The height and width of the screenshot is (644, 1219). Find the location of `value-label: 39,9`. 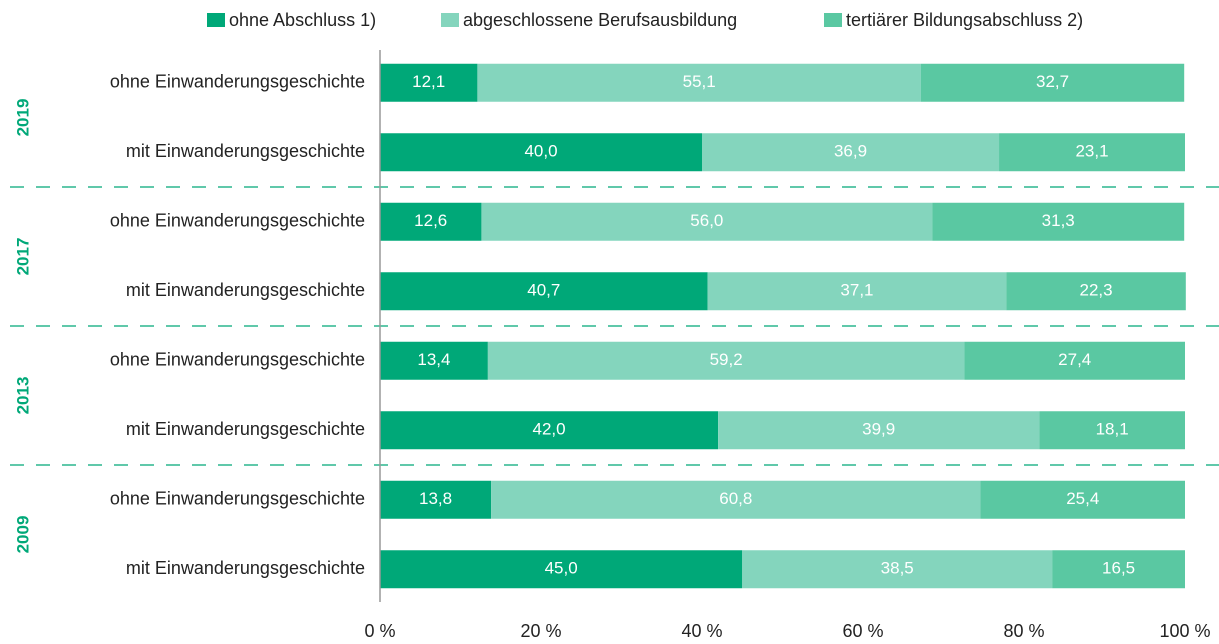

value-label: 39,9 is located at coordinates (878, 429).